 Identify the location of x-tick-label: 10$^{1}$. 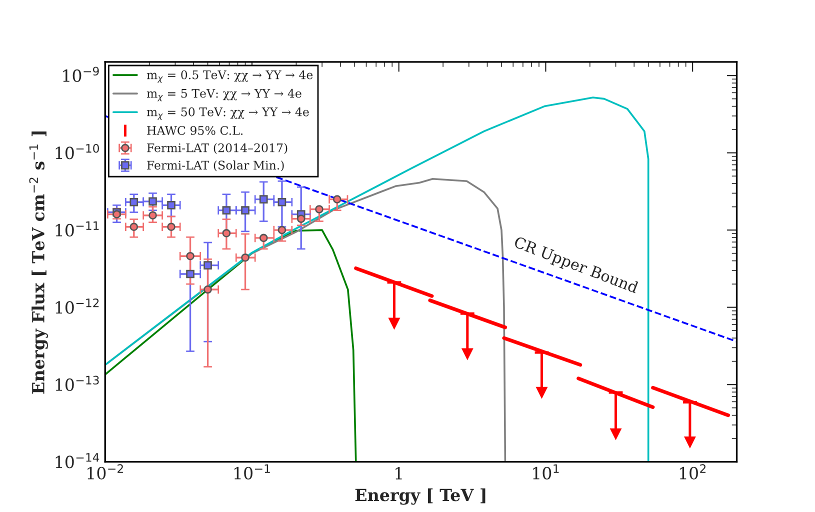
(546, 472).